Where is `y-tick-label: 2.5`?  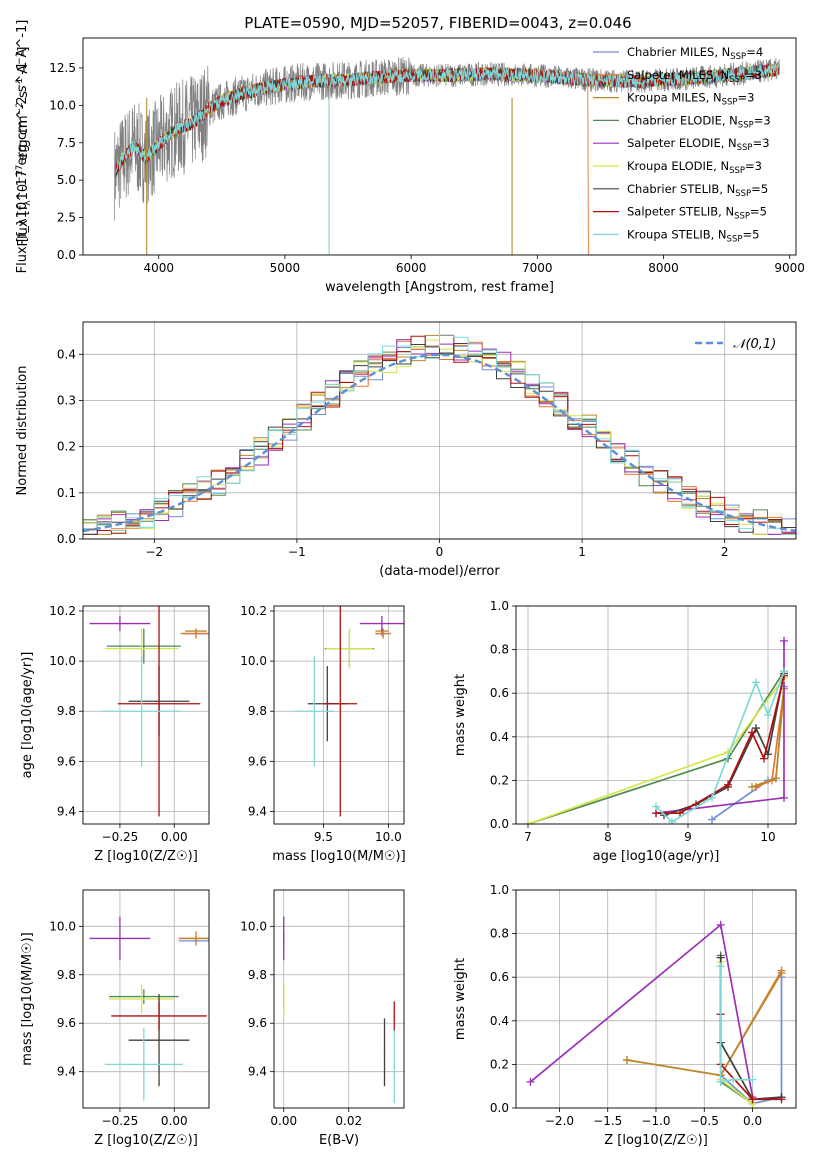
y-tick-label: 2.5 is located at coordinates (66, 218).